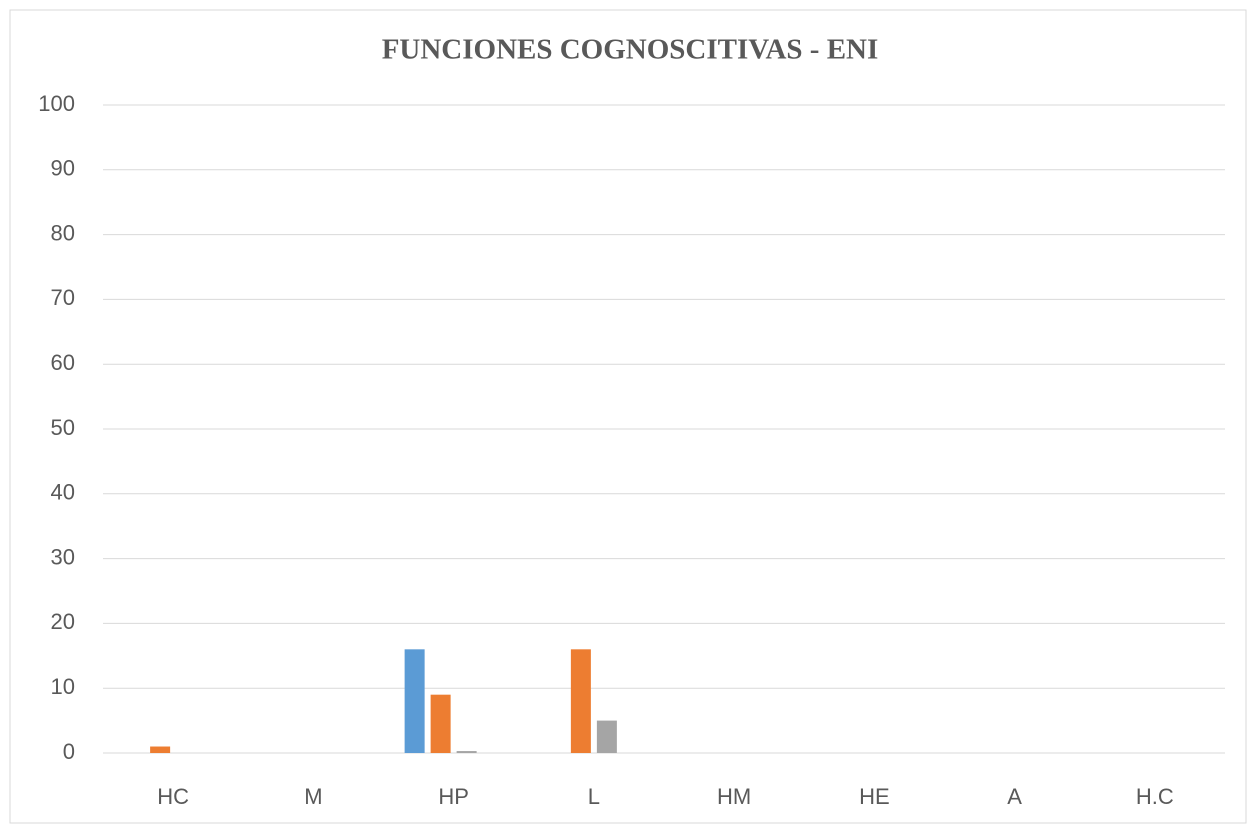 The width and height of the screenshot is (1247, 824). Describe the element at coordinates (734, 796) in the screenshot. I see `x-tick-label: HM` at that location.